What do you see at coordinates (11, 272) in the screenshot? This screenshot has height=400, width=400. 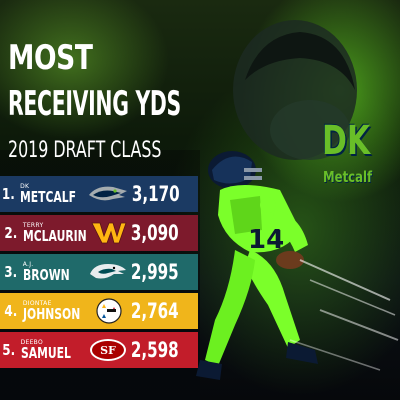 I see `rank-number: 3.` at bounding box center [11, 272].